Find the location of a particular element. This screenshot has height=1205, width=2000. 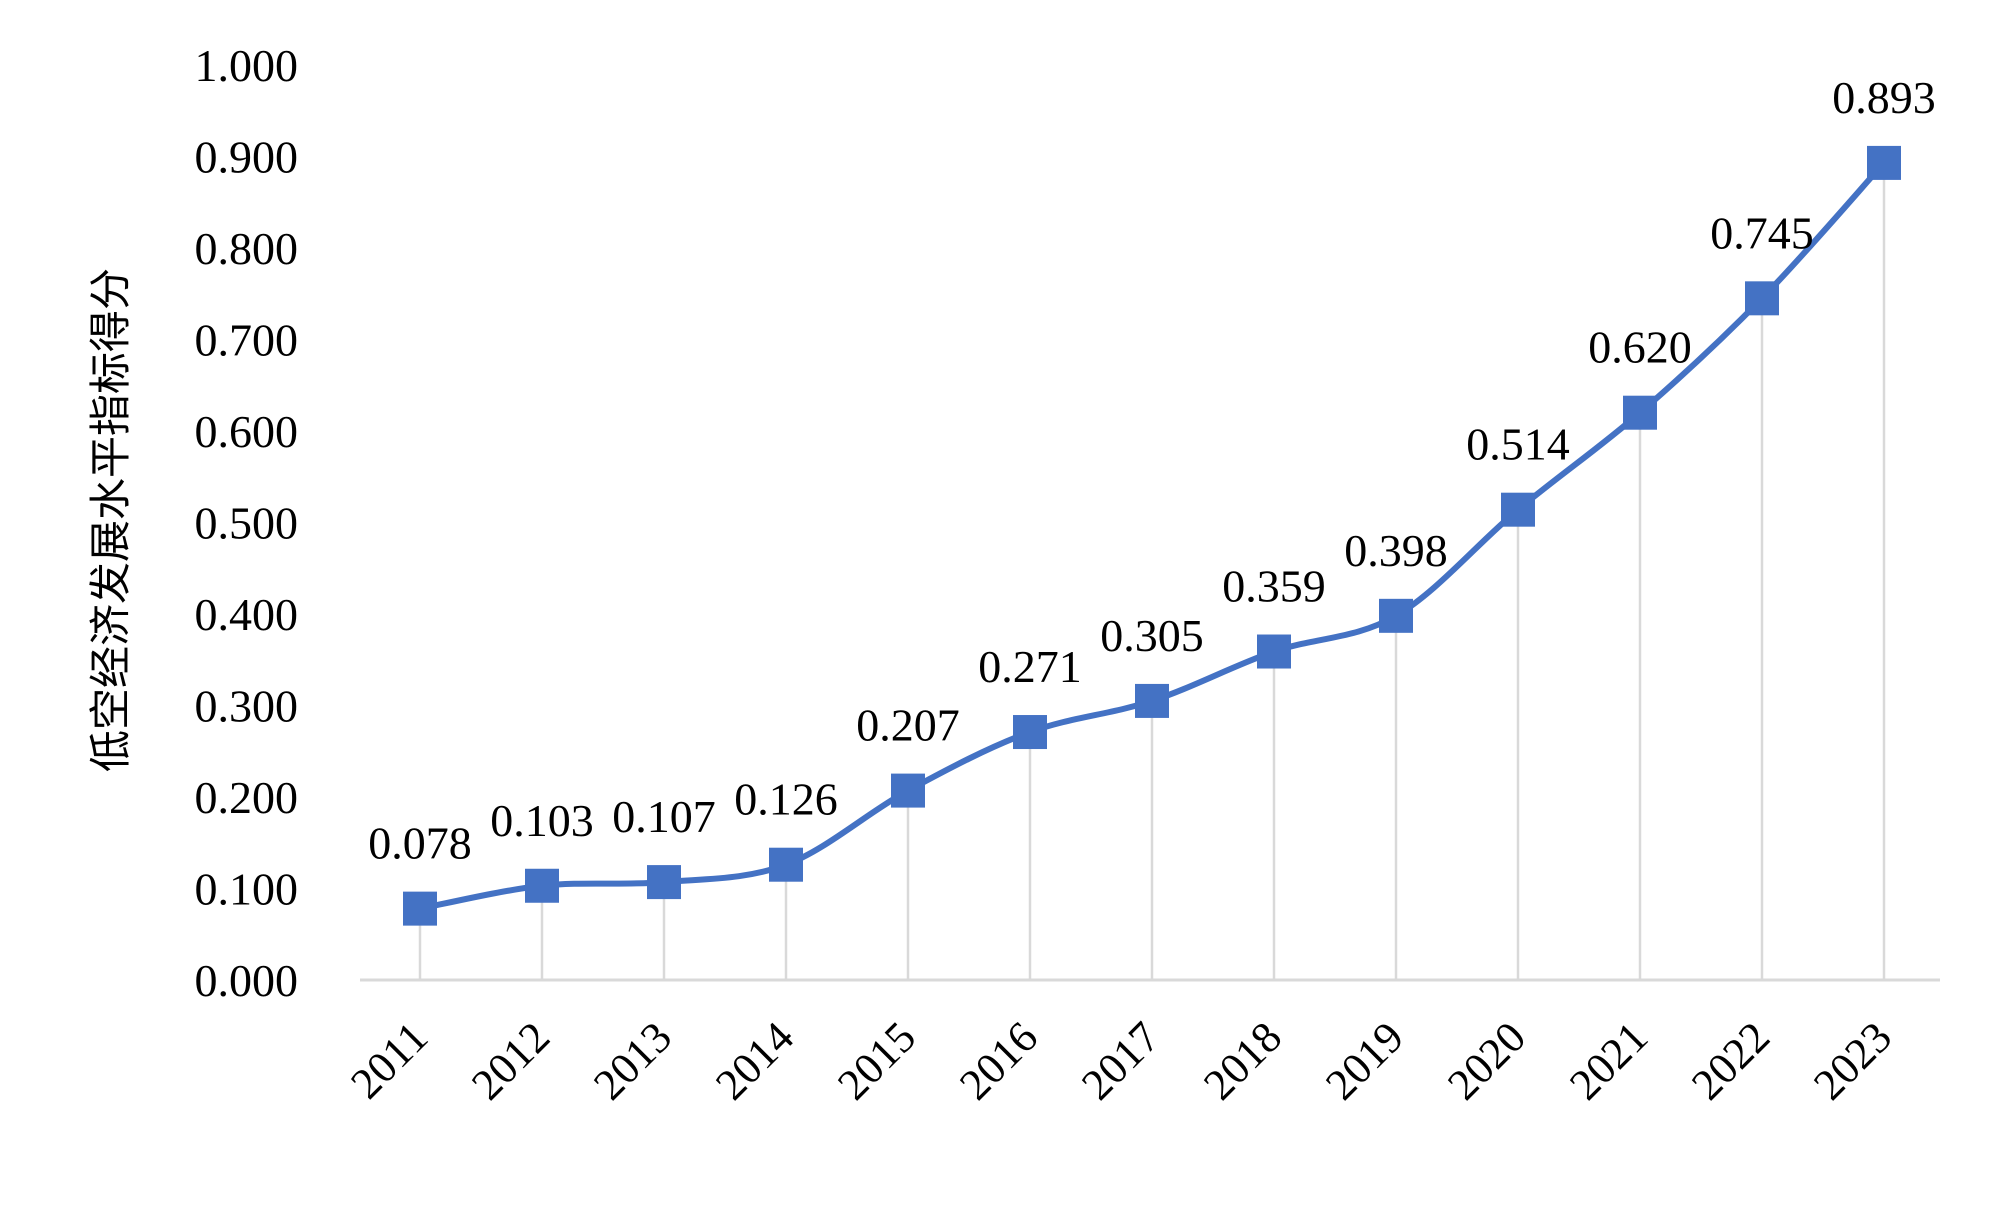

data-label-2017: 0.305 is located at coordinates (1152, 635).